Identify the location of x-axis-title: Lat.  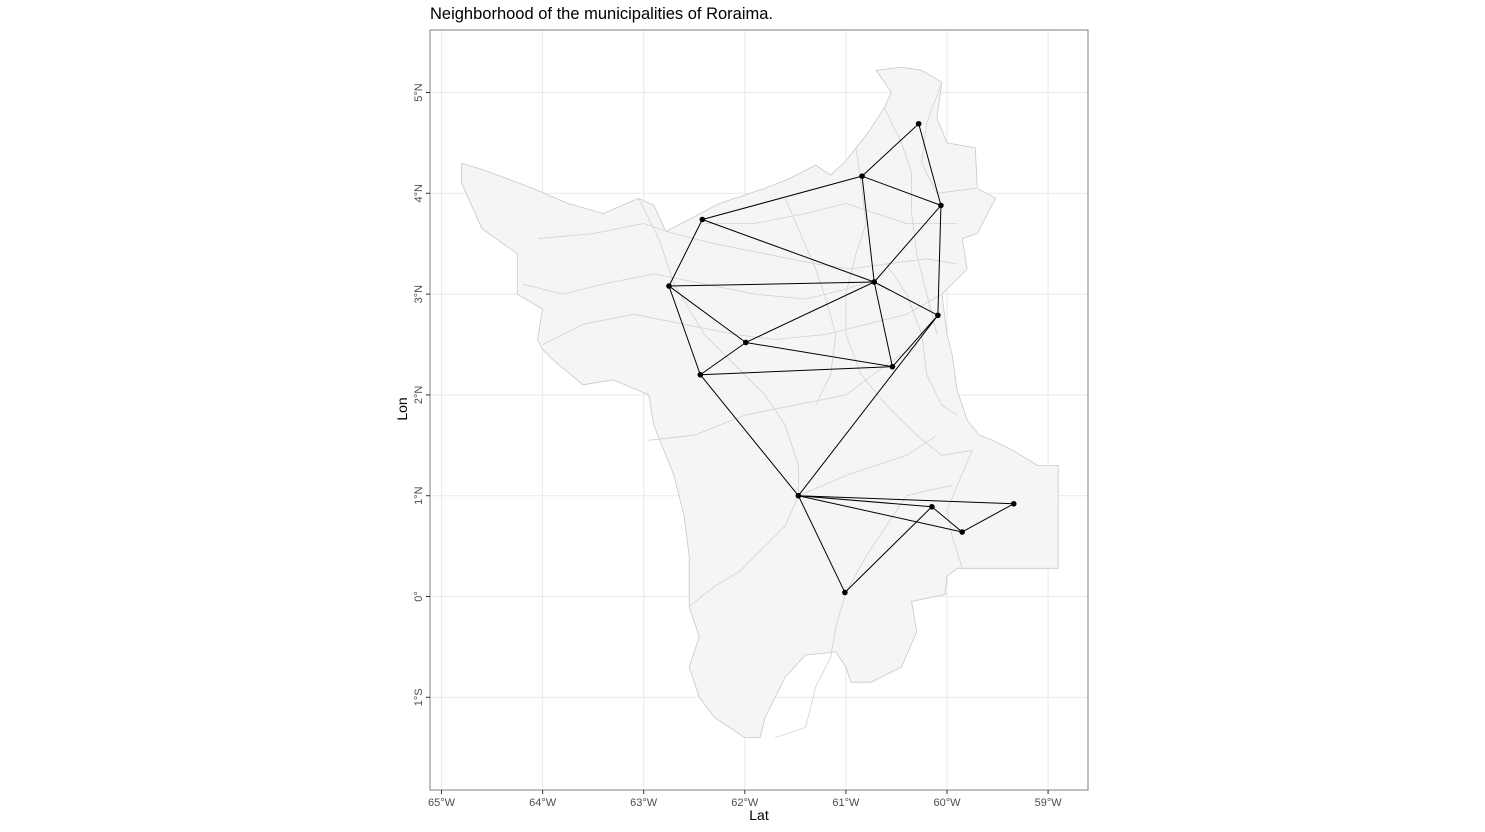
(759, 815).